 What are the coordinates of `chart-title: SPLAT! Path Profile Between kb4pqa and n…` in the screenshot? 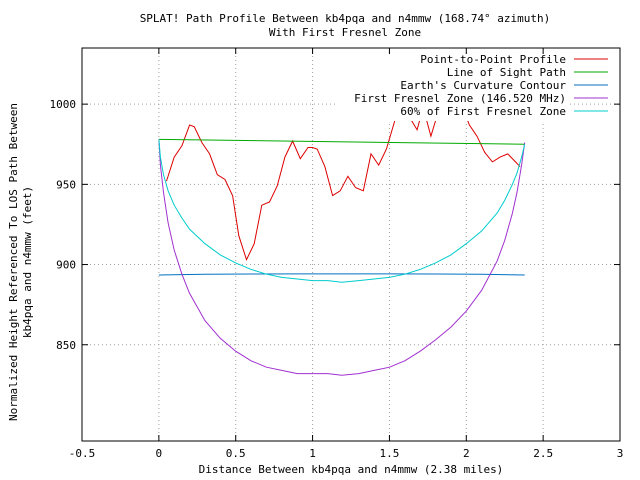 It's located at (345, 18).